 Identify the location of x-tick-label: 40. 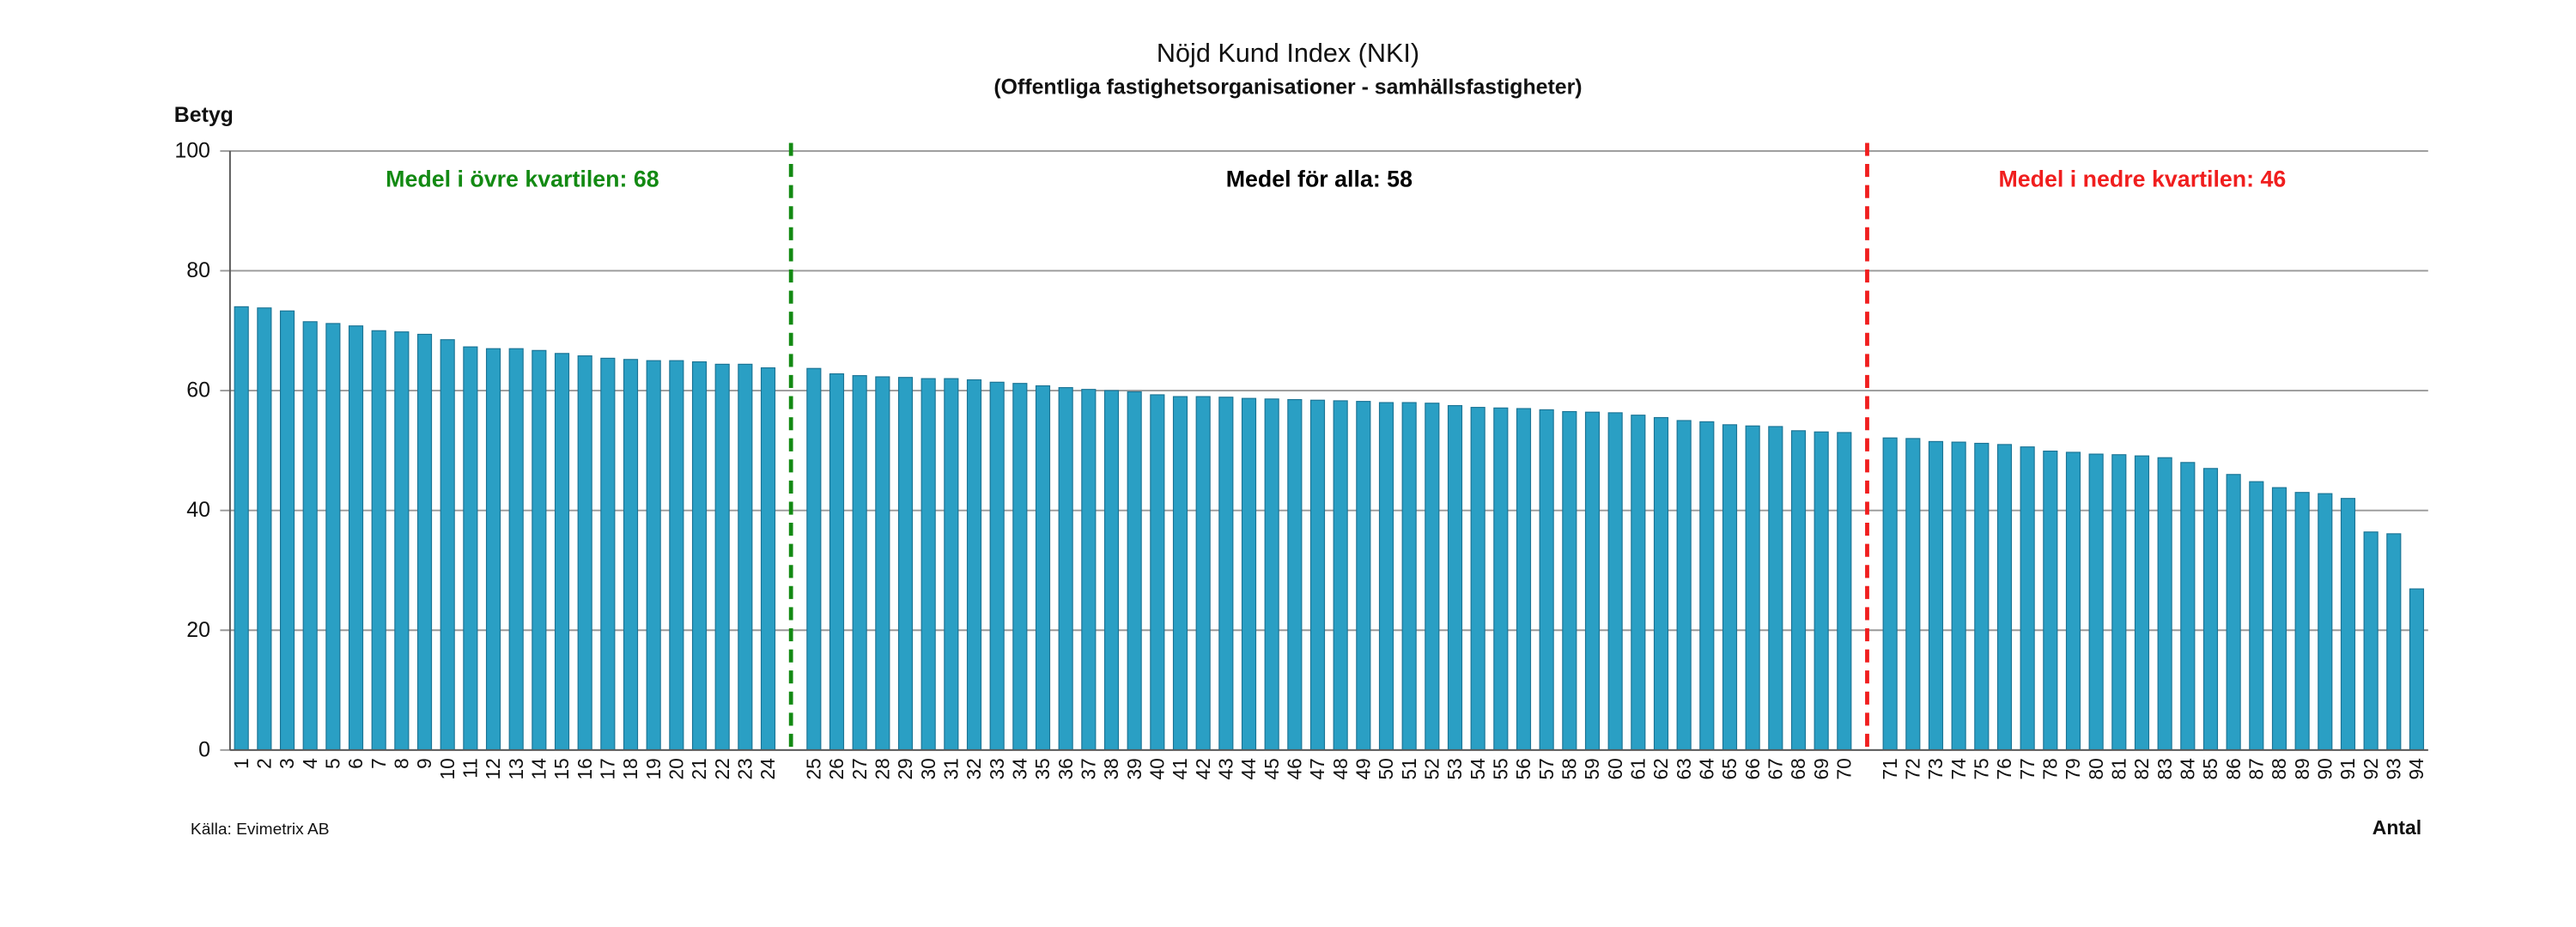
(1156, 768).